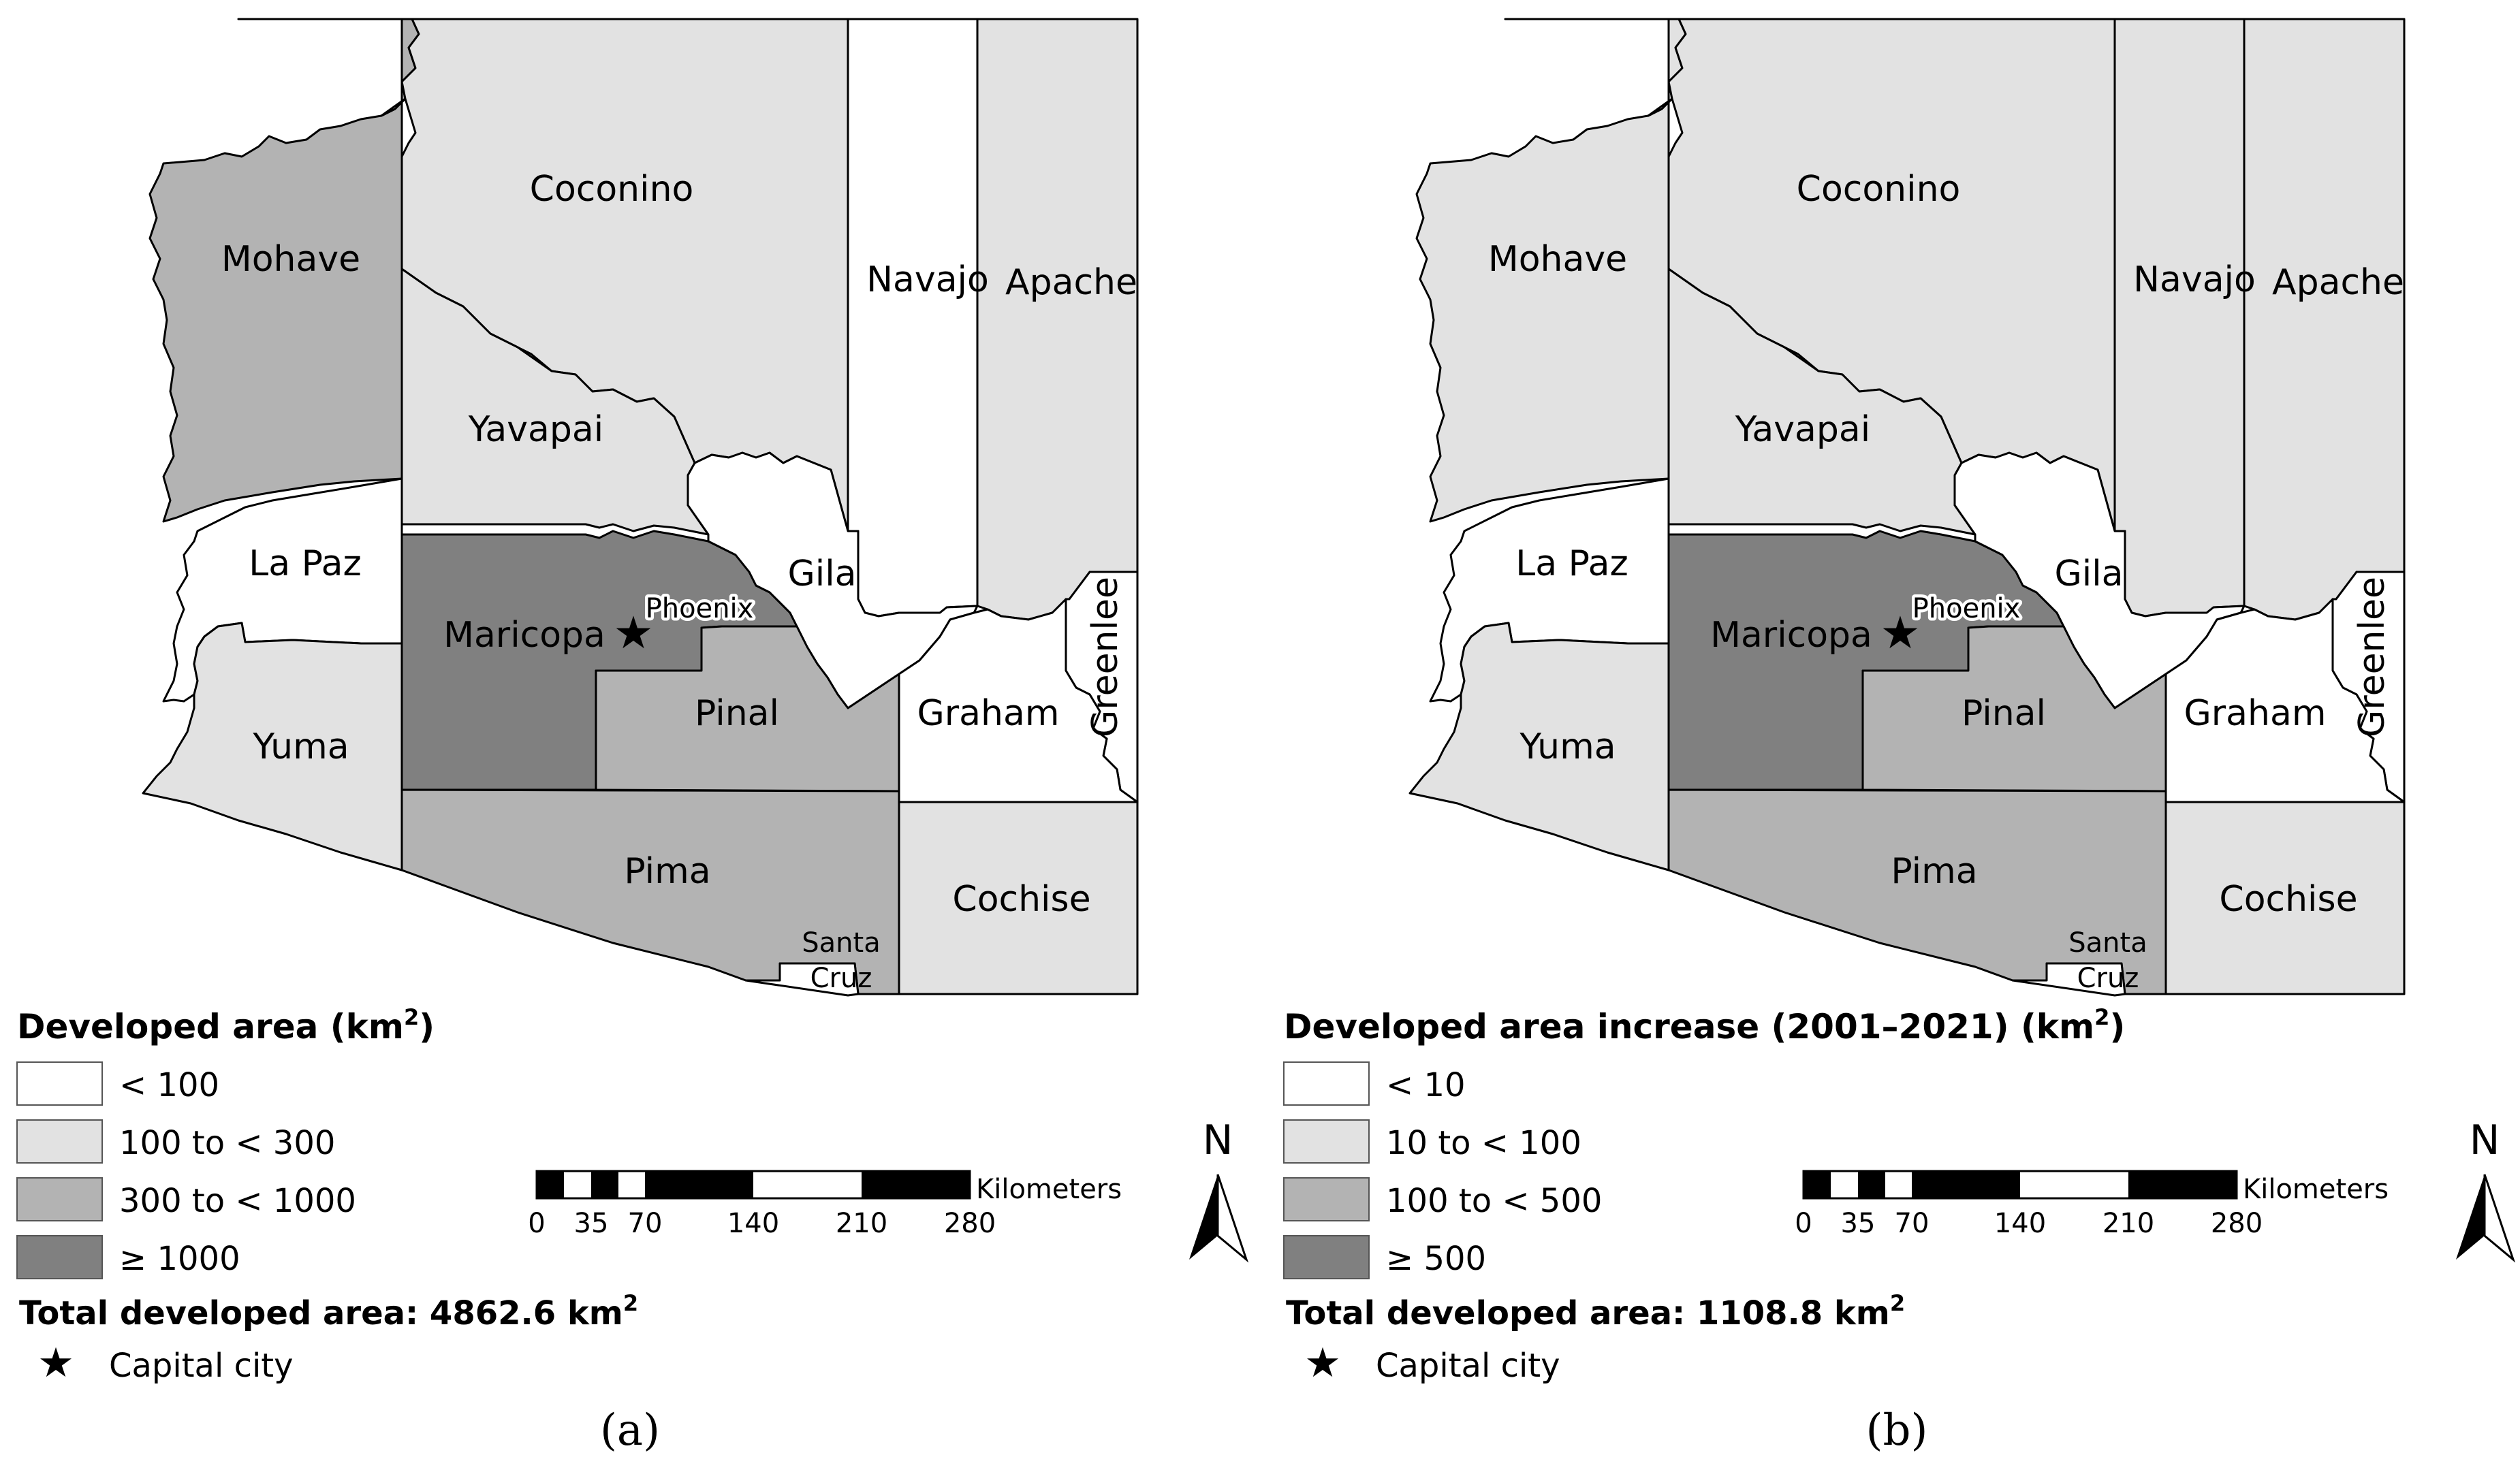 This screenshot has height=1472, width=2520. What do you see at coordinates (1426, 1085) in the screenshot?
I see `legend-item-1: < 10` at bounding box center [1426, 1085].